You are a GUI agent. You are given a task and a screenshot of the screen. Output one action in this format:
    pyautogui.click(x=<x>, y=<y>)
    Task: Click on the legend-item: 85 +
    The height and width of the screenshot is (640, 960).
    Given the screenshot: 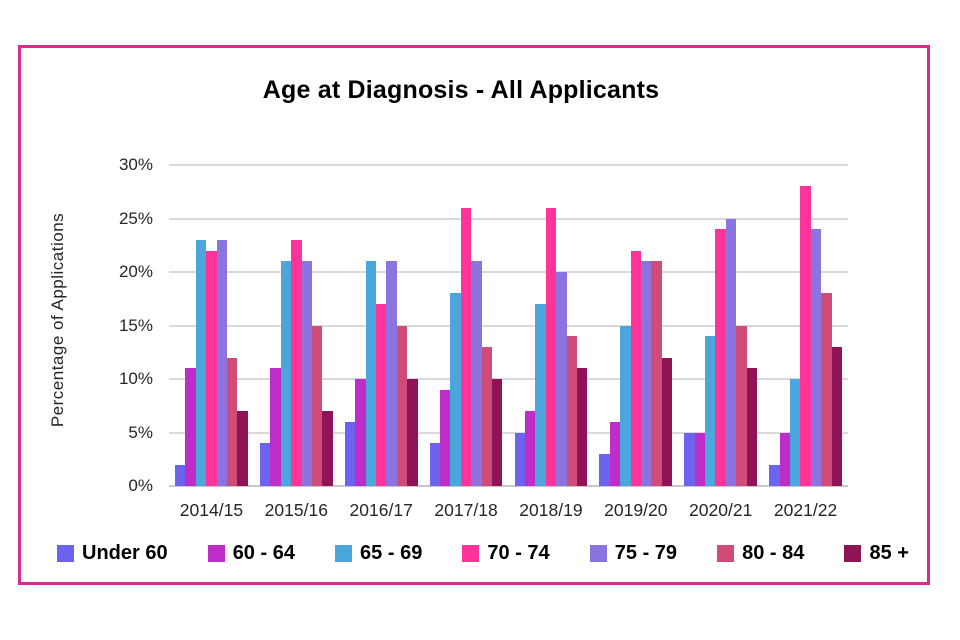 What is the action you would take?
    pyautogui.click(x=876, y=553)
    